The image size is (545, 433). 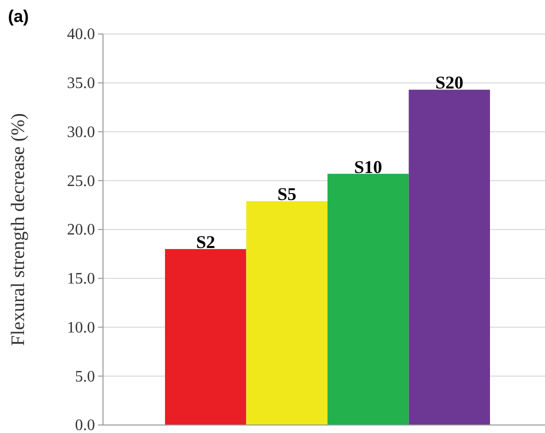 What do you see at coordinates (81, 132) in the screenshot?
I see `y-tick-label: 30.0` at bounding box center [81, 132].